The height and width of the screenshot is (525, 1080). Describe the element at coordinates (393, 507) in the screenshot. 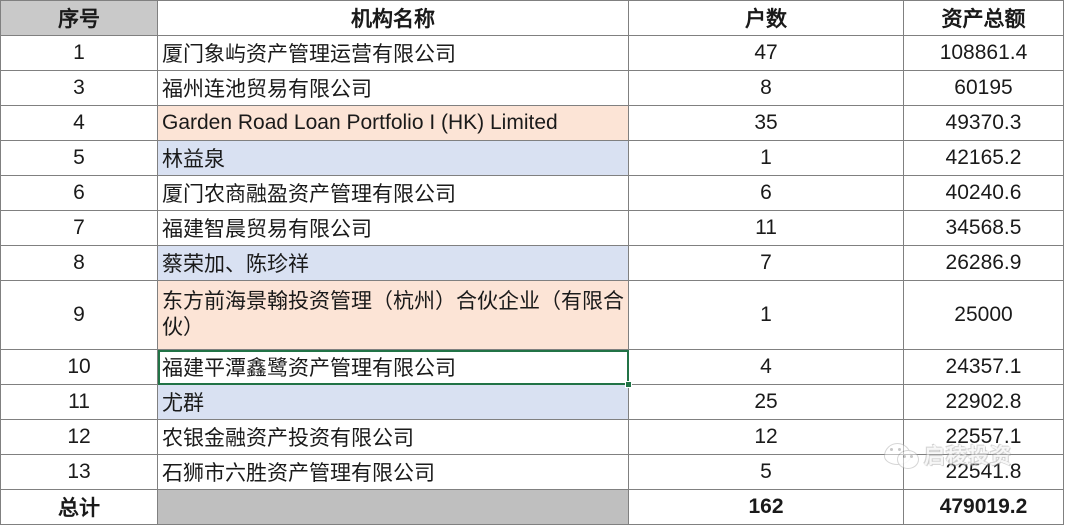

I see `total-name` at that location.